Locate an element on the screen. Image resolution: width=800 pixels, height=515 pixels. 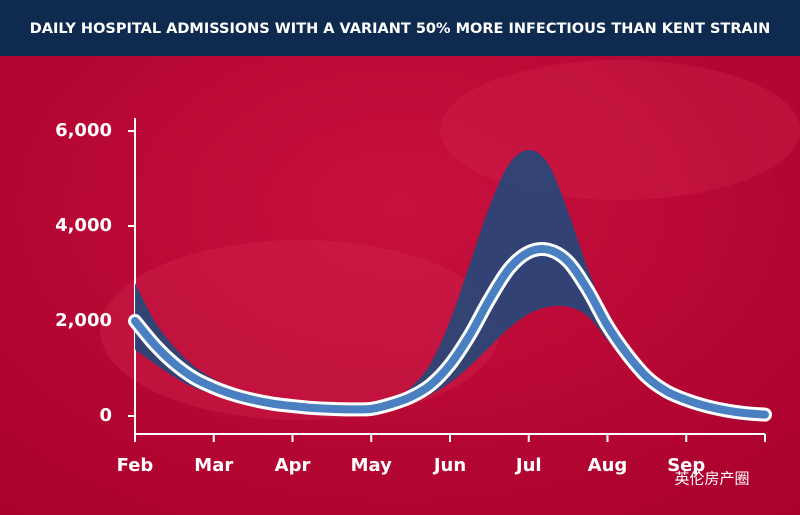
x-tick-label: Apr is located at coordinates (293, 465).